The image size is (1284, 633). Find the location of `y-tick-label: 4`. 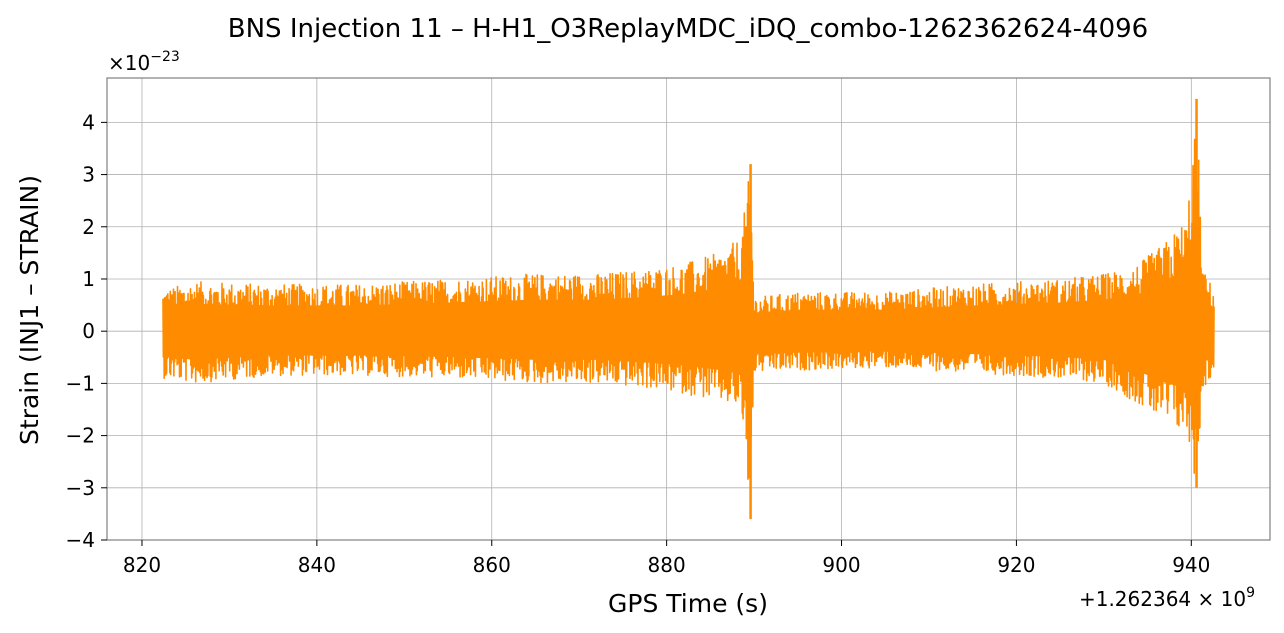

y-tick-label: 4 is located at coordinates (88, 122).